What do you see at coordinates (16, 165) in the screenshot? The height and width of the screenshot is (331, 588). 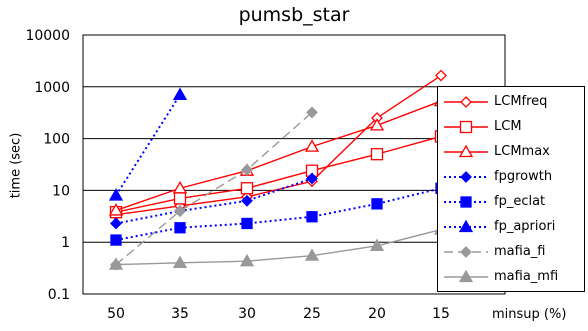 I see `y-axis-label: time (sec)` at bounding box center [16, 165].